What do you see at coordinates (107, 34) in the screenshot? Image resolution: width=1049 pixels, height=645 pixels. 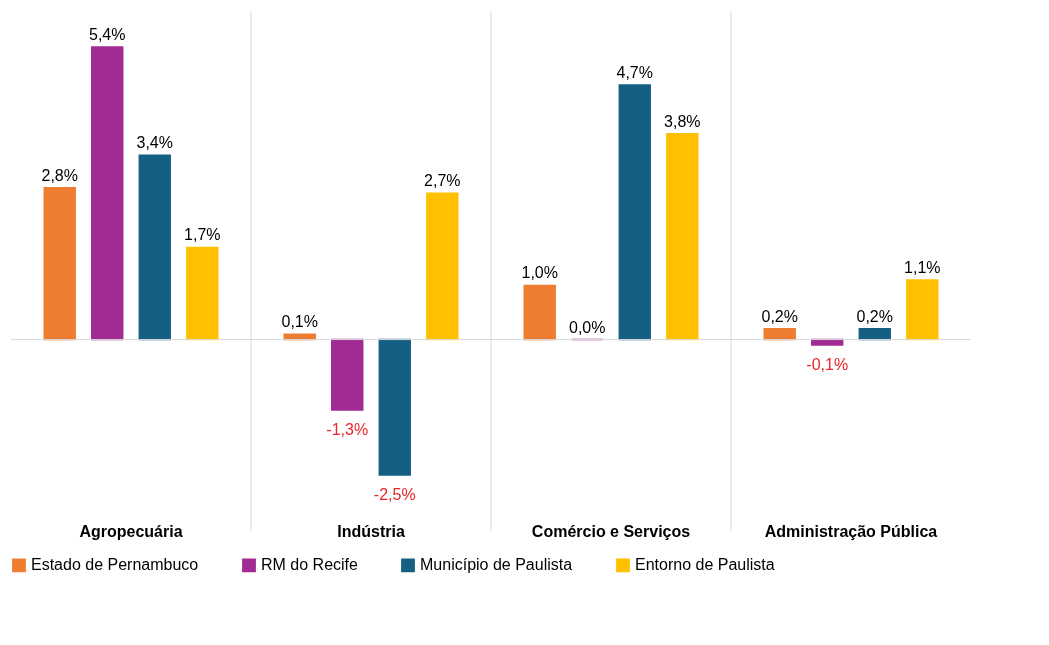 I see `data-label: 5,4%` at bounding box center [107, 34].